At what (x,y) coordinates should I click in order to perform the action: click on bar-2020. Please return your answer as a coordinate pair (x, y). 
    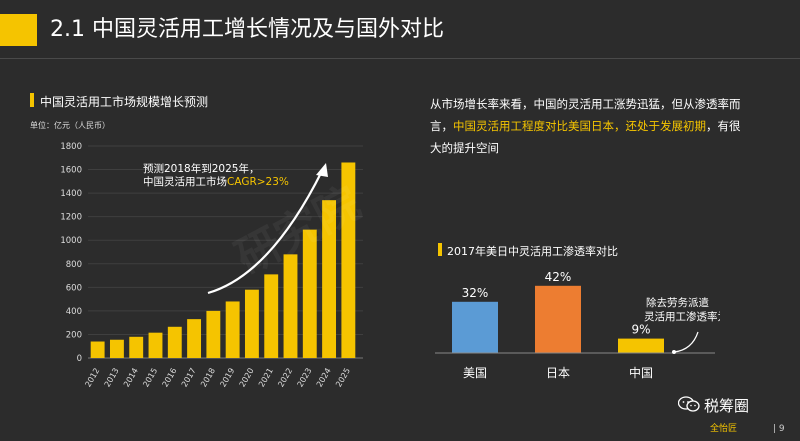
    Looking at the image, I should click on (251, 323).